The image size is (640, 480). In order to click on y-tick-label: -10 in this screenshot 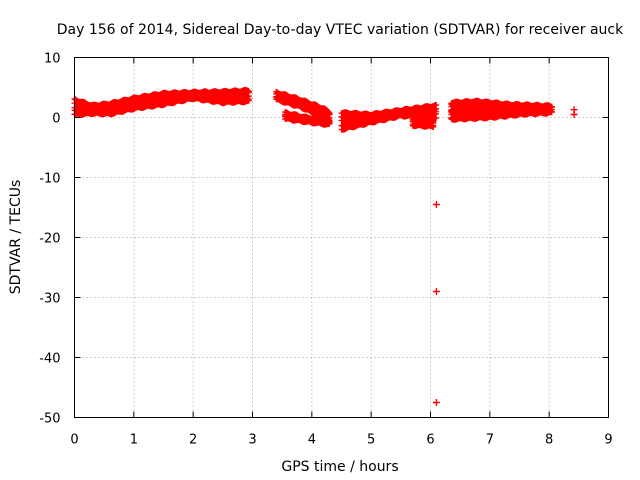, I will do `click(49, 179)`.